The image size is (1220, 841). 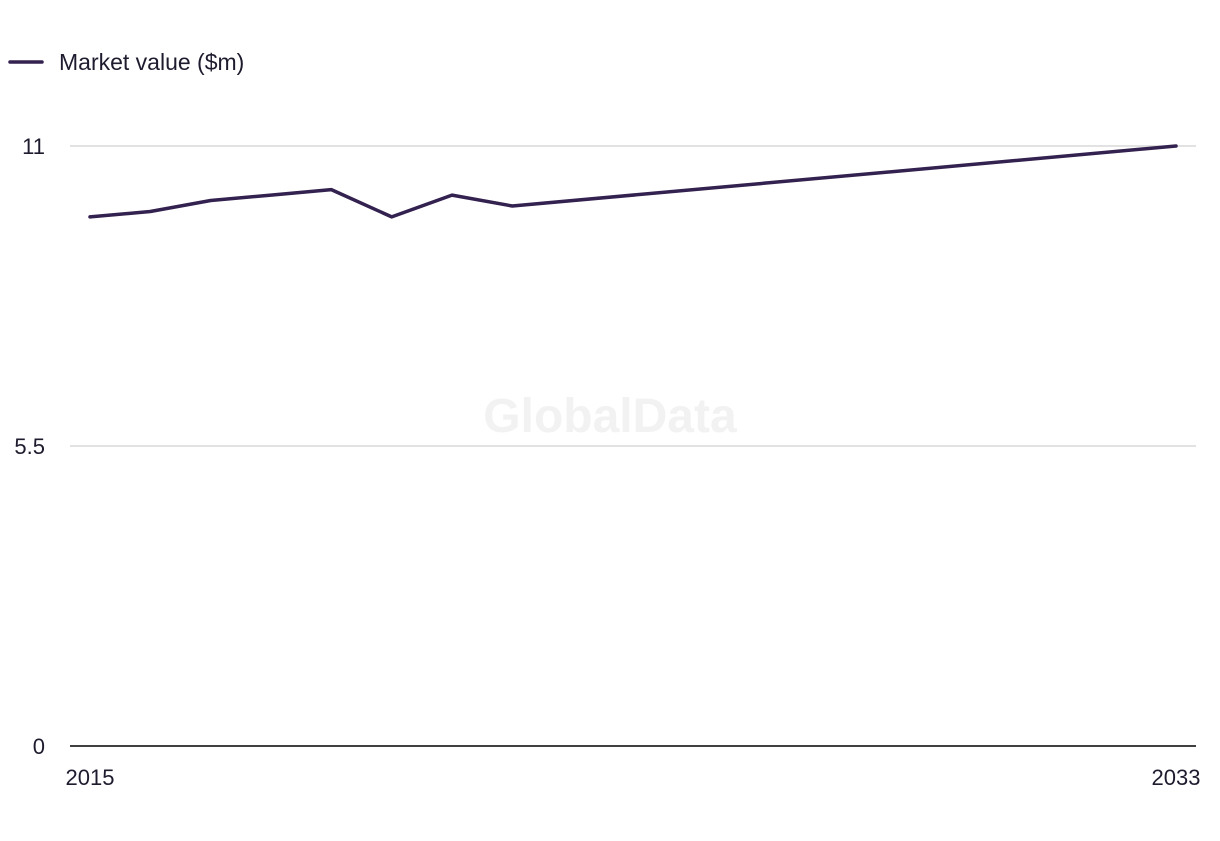 What do you see at coordinates (633, 777) in the screenshot?
I see `x-axis-ticks: 2015 2033` at bounding box center [633, 777].